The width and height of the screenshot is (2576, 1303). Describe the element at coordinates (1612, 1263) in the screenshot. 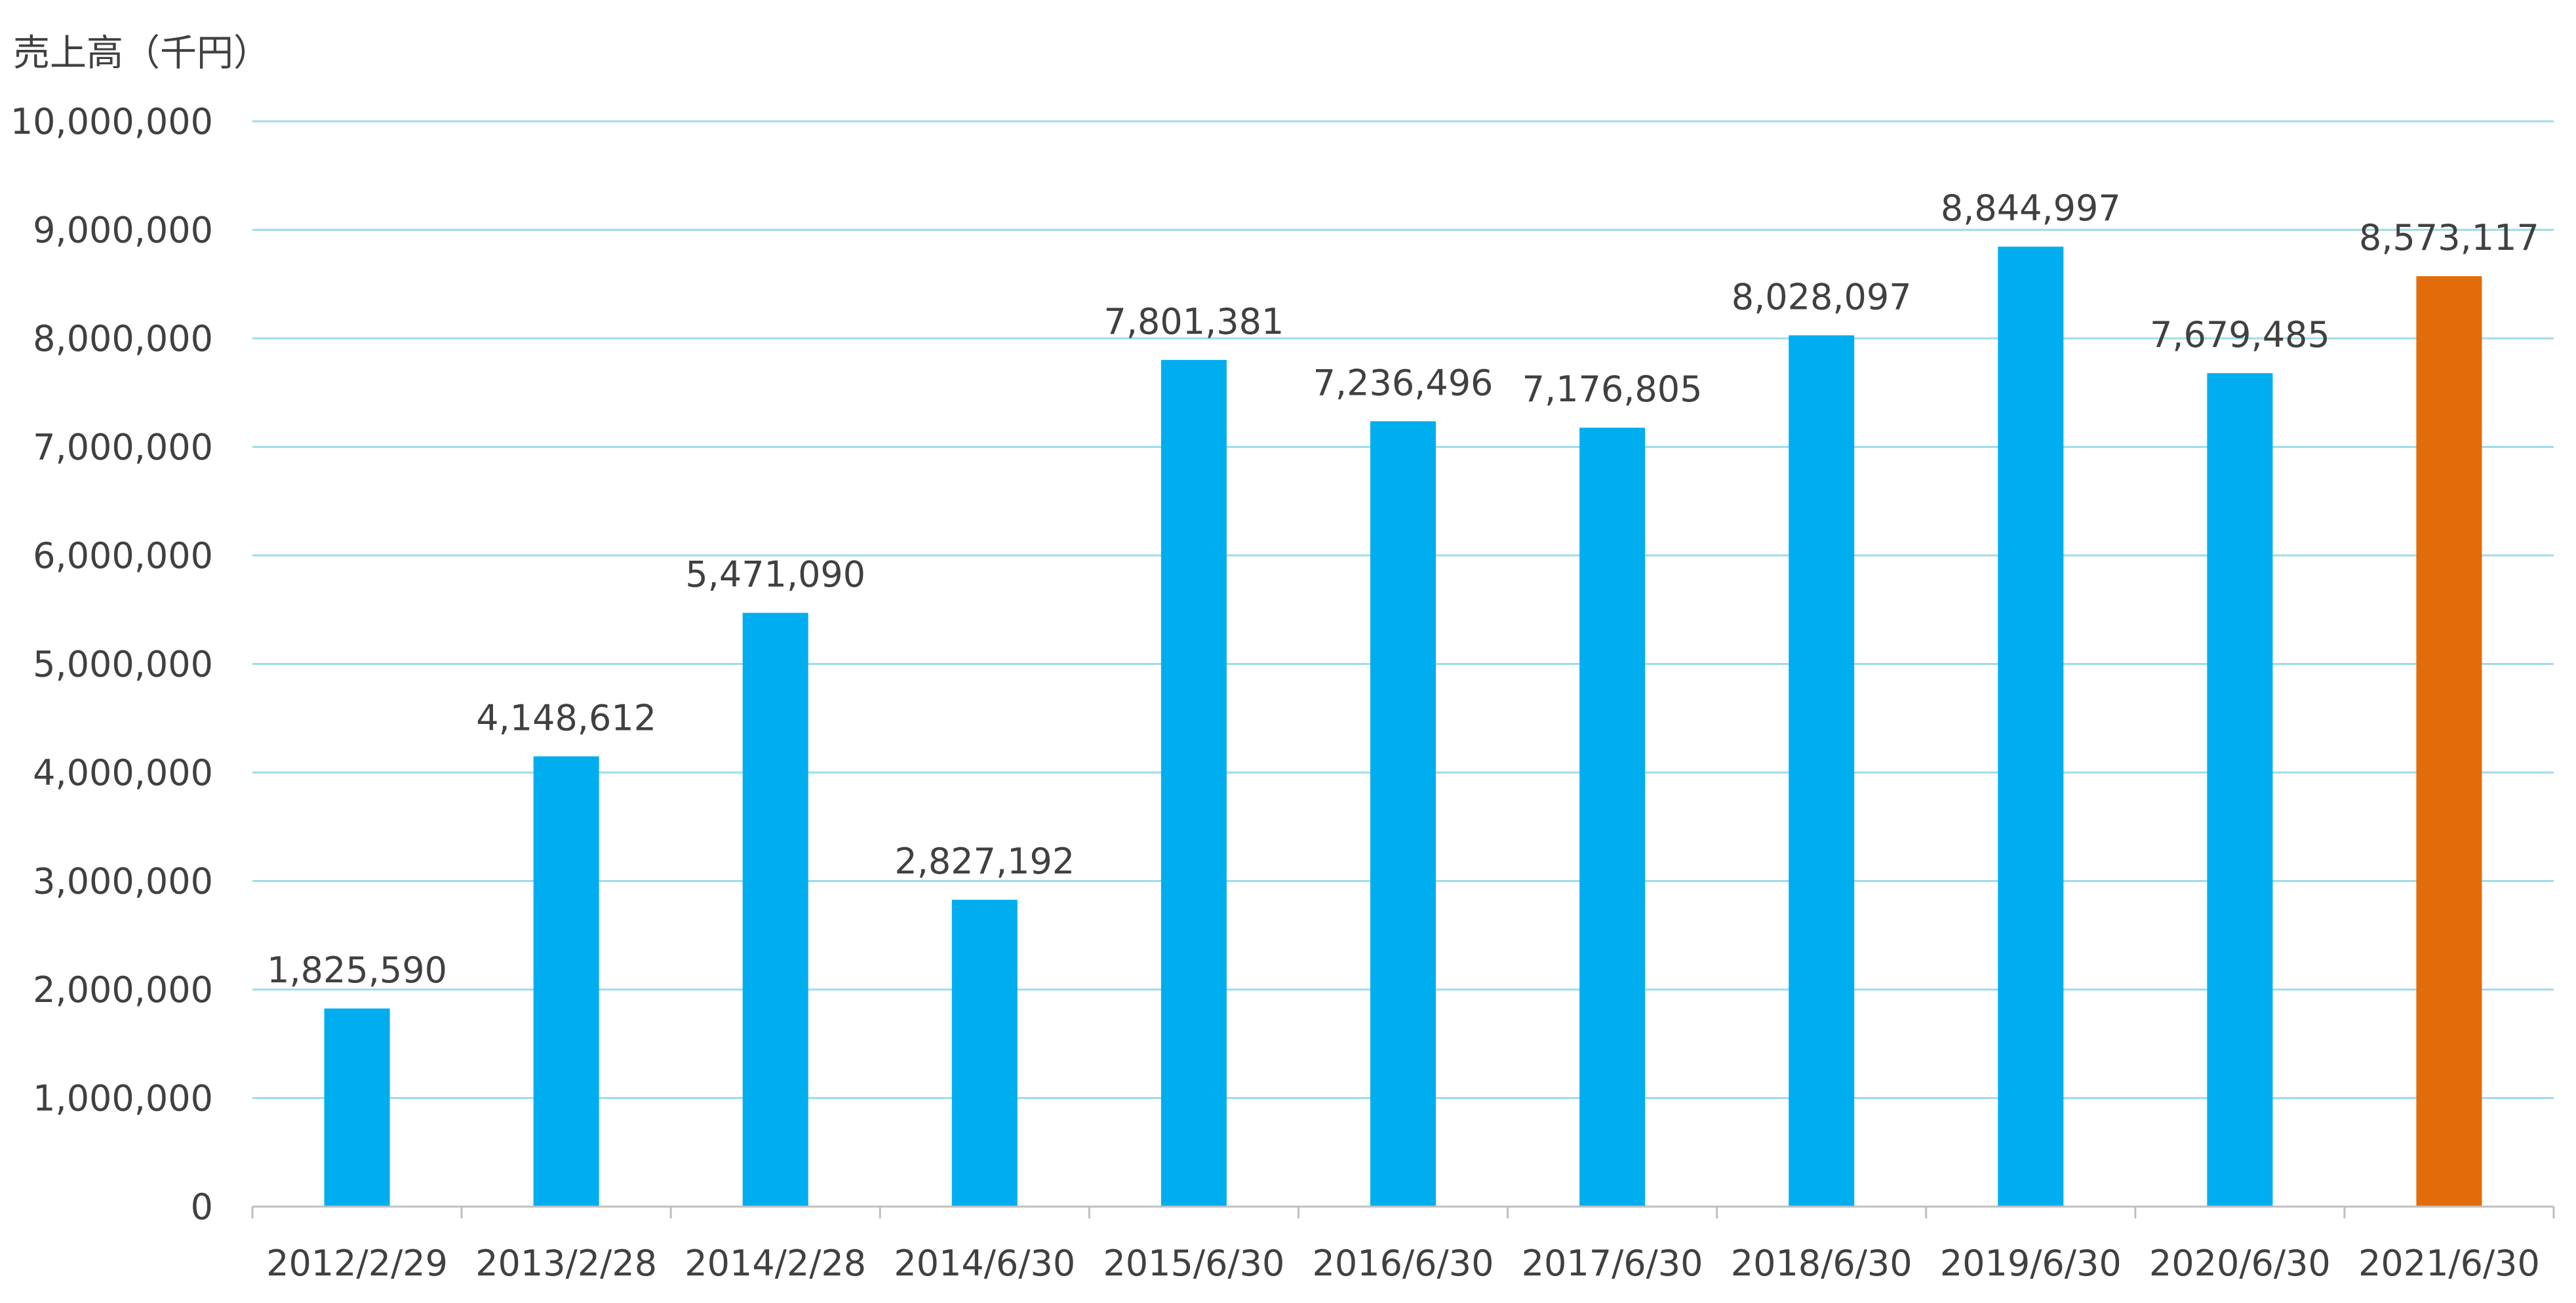

I see `x-tick-label: 2017/6/30` at that location.